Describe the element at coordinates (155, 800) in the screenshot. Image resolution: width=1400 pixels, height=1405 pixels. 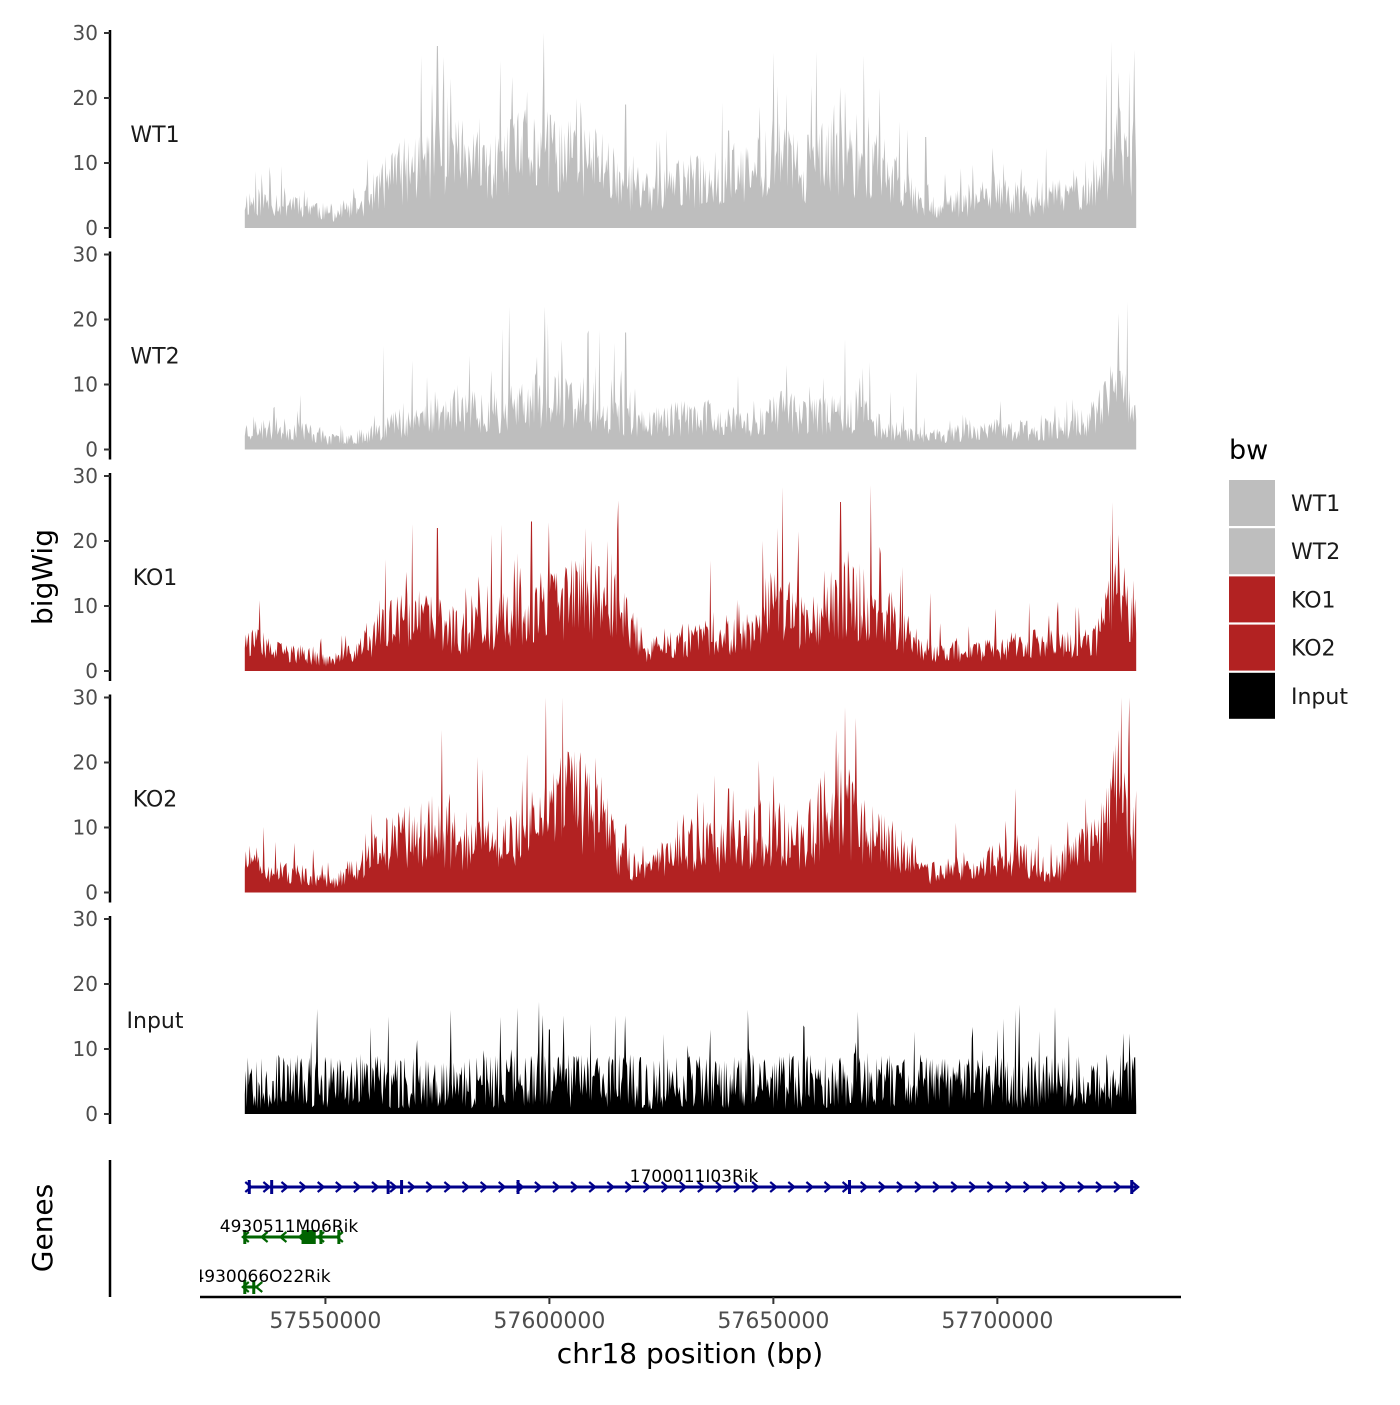
I see `track-label-ko2: KO2` at that location.